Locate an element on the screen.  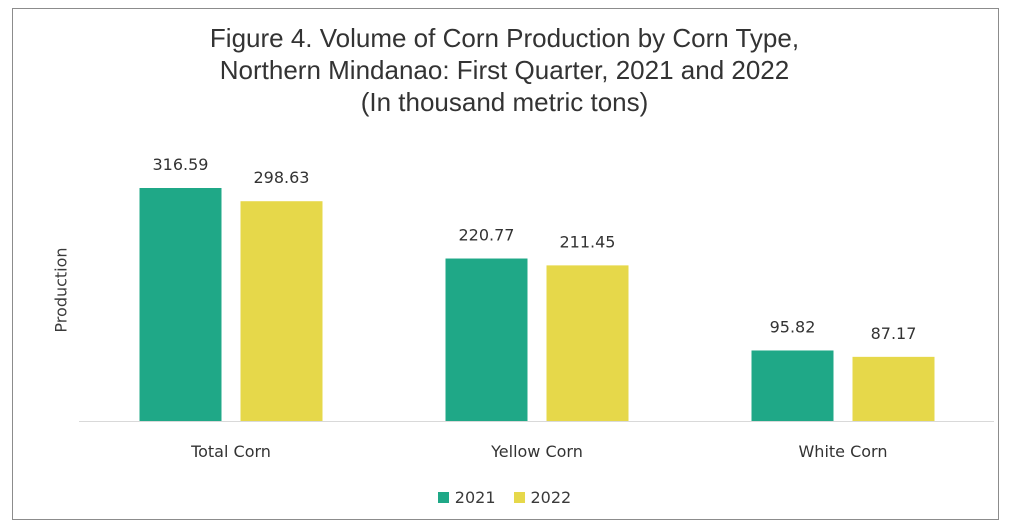
data-label-yellow-corn-2022: 211.45 is located at coordinates (588, 241).